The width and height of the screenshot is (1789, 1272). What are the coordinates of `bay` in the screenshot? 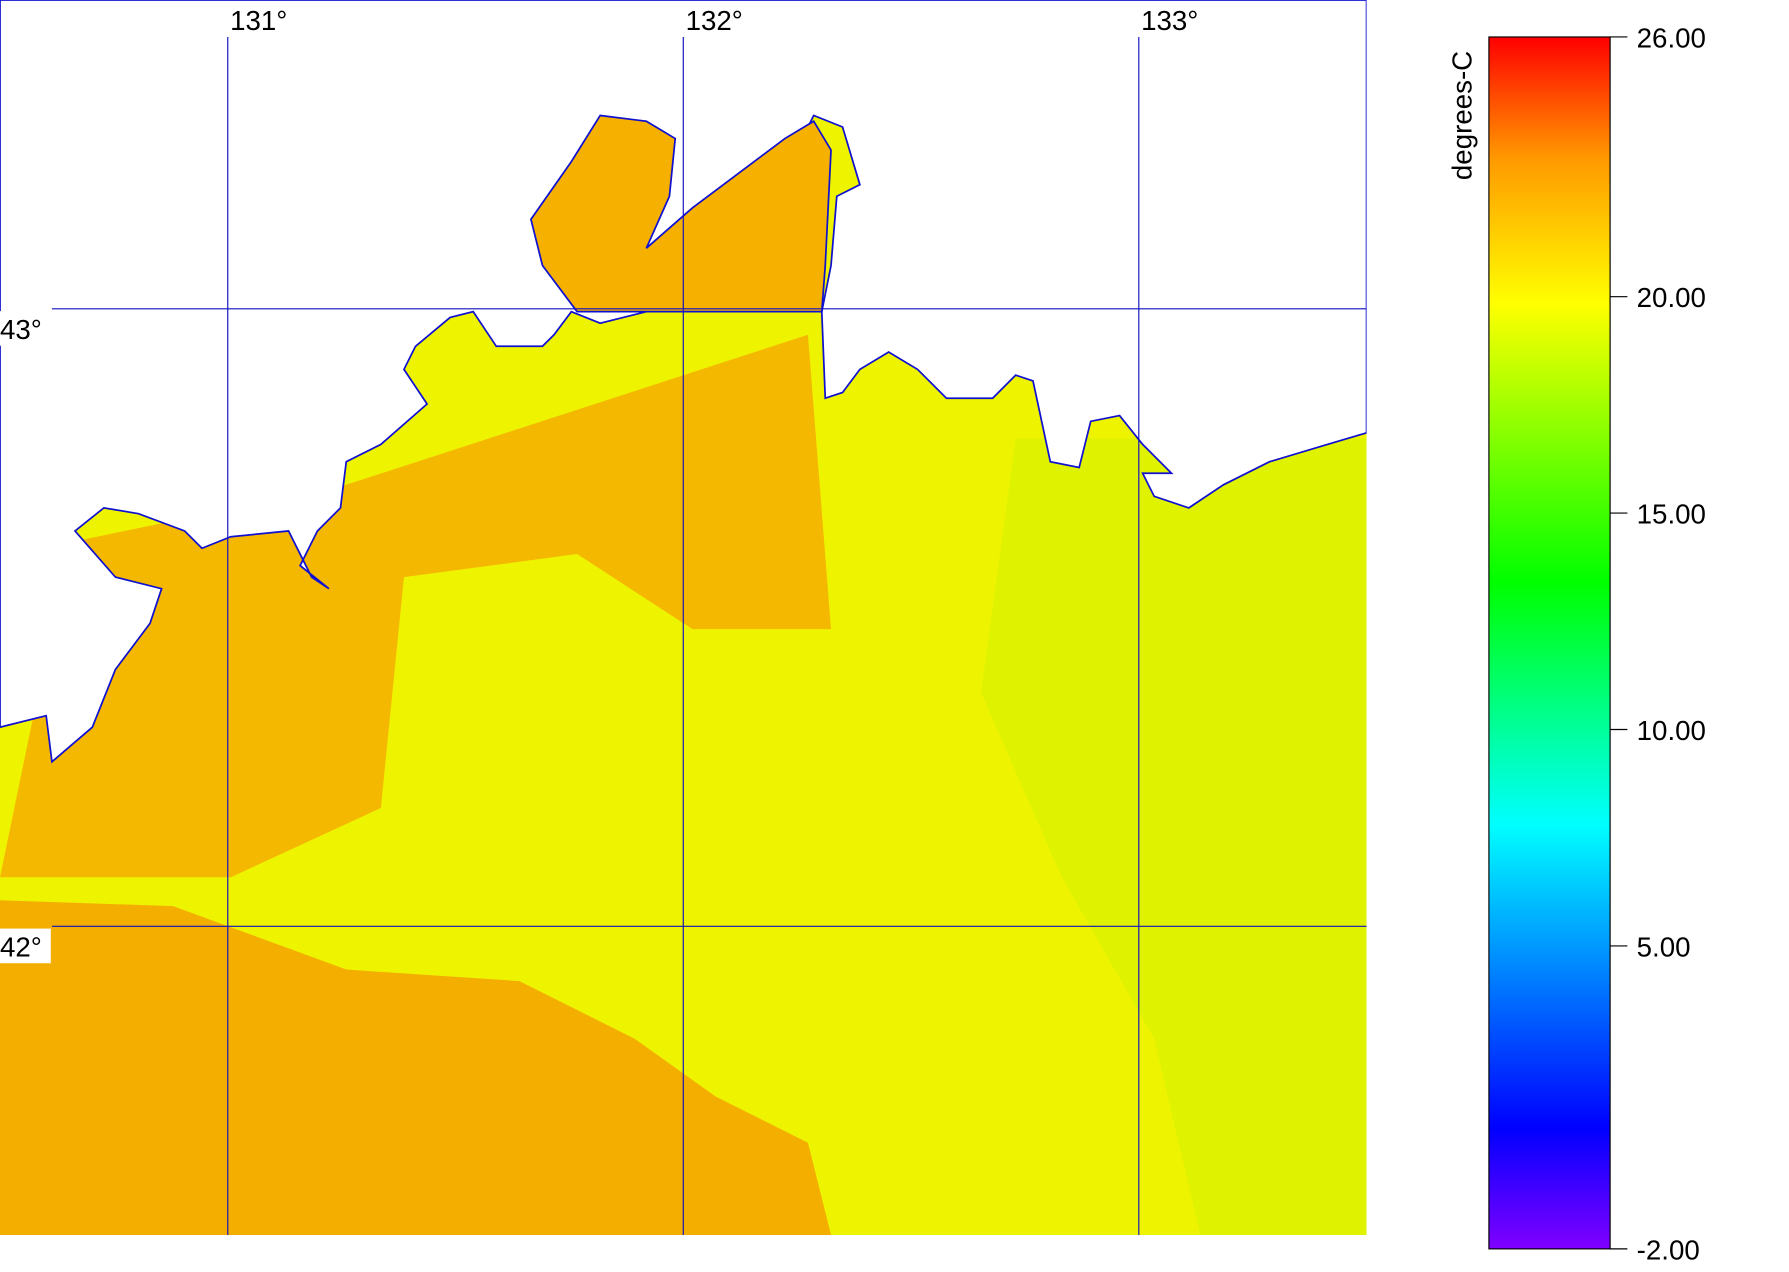 It's located at (680, 213).